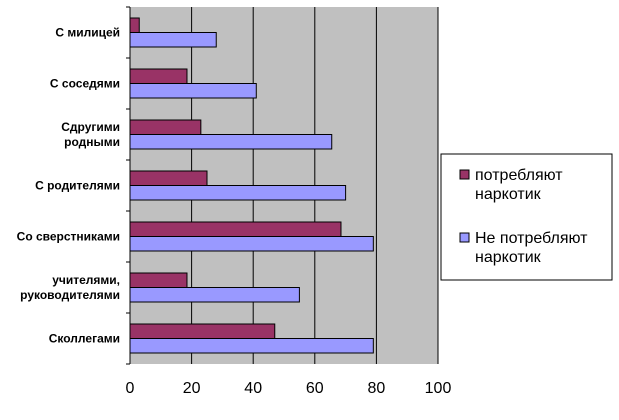 The height and width of the screenshot is (420, 619). What do you see at coordinates (85, 84) in the screenshot?
I see `category-label: С соседями` at bounding box center [85, 84].